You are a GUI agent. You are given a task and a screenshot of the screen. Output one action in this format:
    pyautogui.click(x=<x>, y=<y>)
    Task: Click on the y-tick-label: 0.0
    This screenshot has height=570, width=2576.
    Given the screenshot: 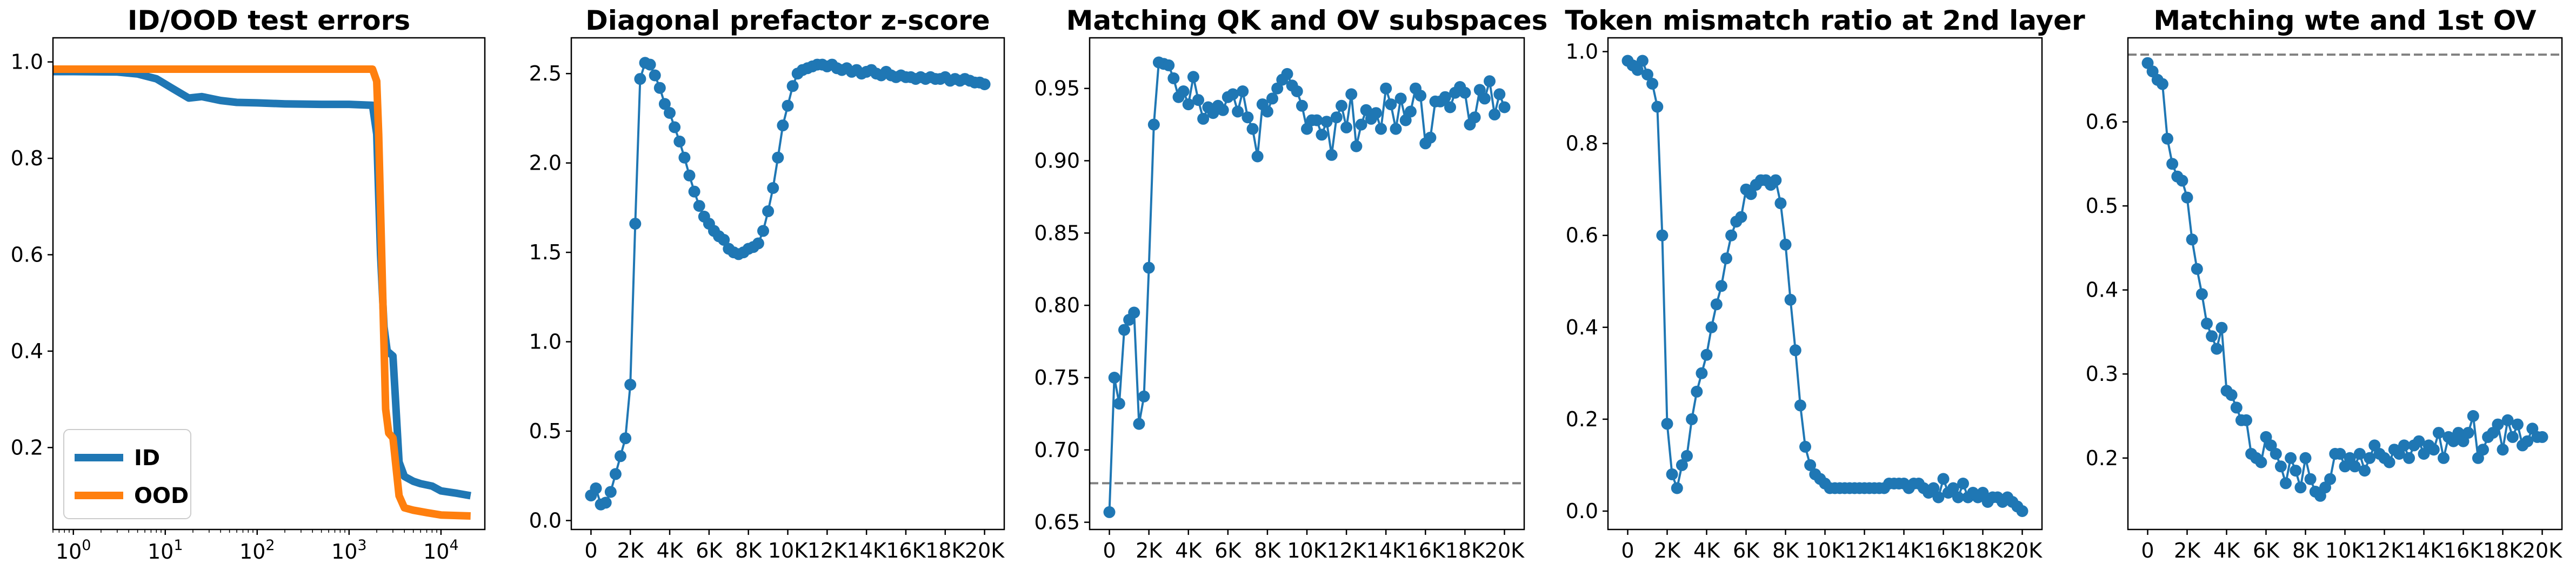 What is the action you would take?
    pyautogui.click(x=545, y=520)
    